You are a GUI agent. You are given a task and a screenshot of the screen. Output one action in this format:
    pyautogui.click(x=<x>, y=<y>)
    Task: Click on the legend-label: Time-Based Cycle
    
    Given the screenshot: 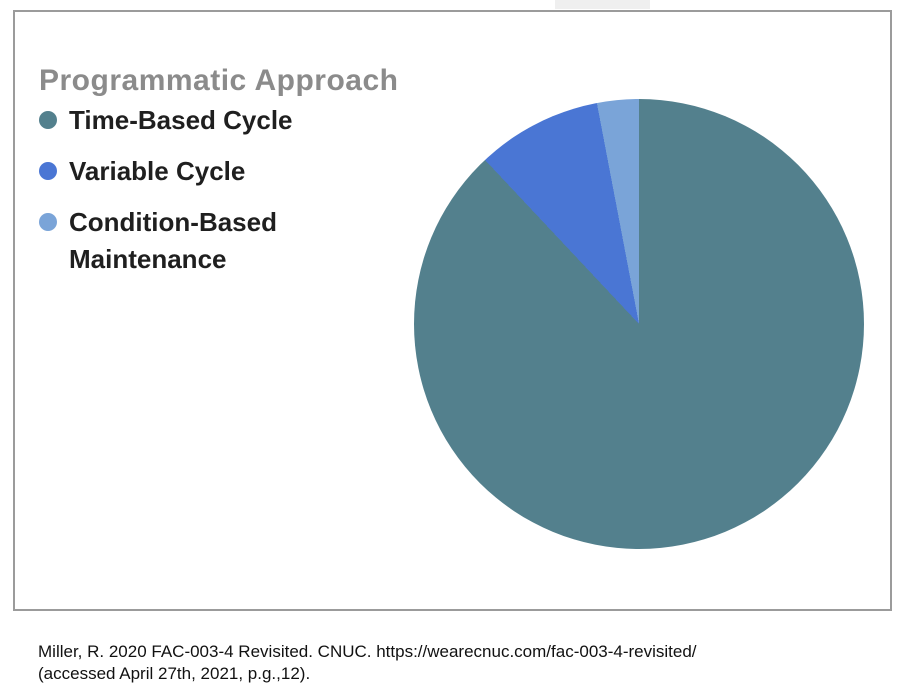 What is the action you would take?
    pyautogui.click(x=181, y=120)
    